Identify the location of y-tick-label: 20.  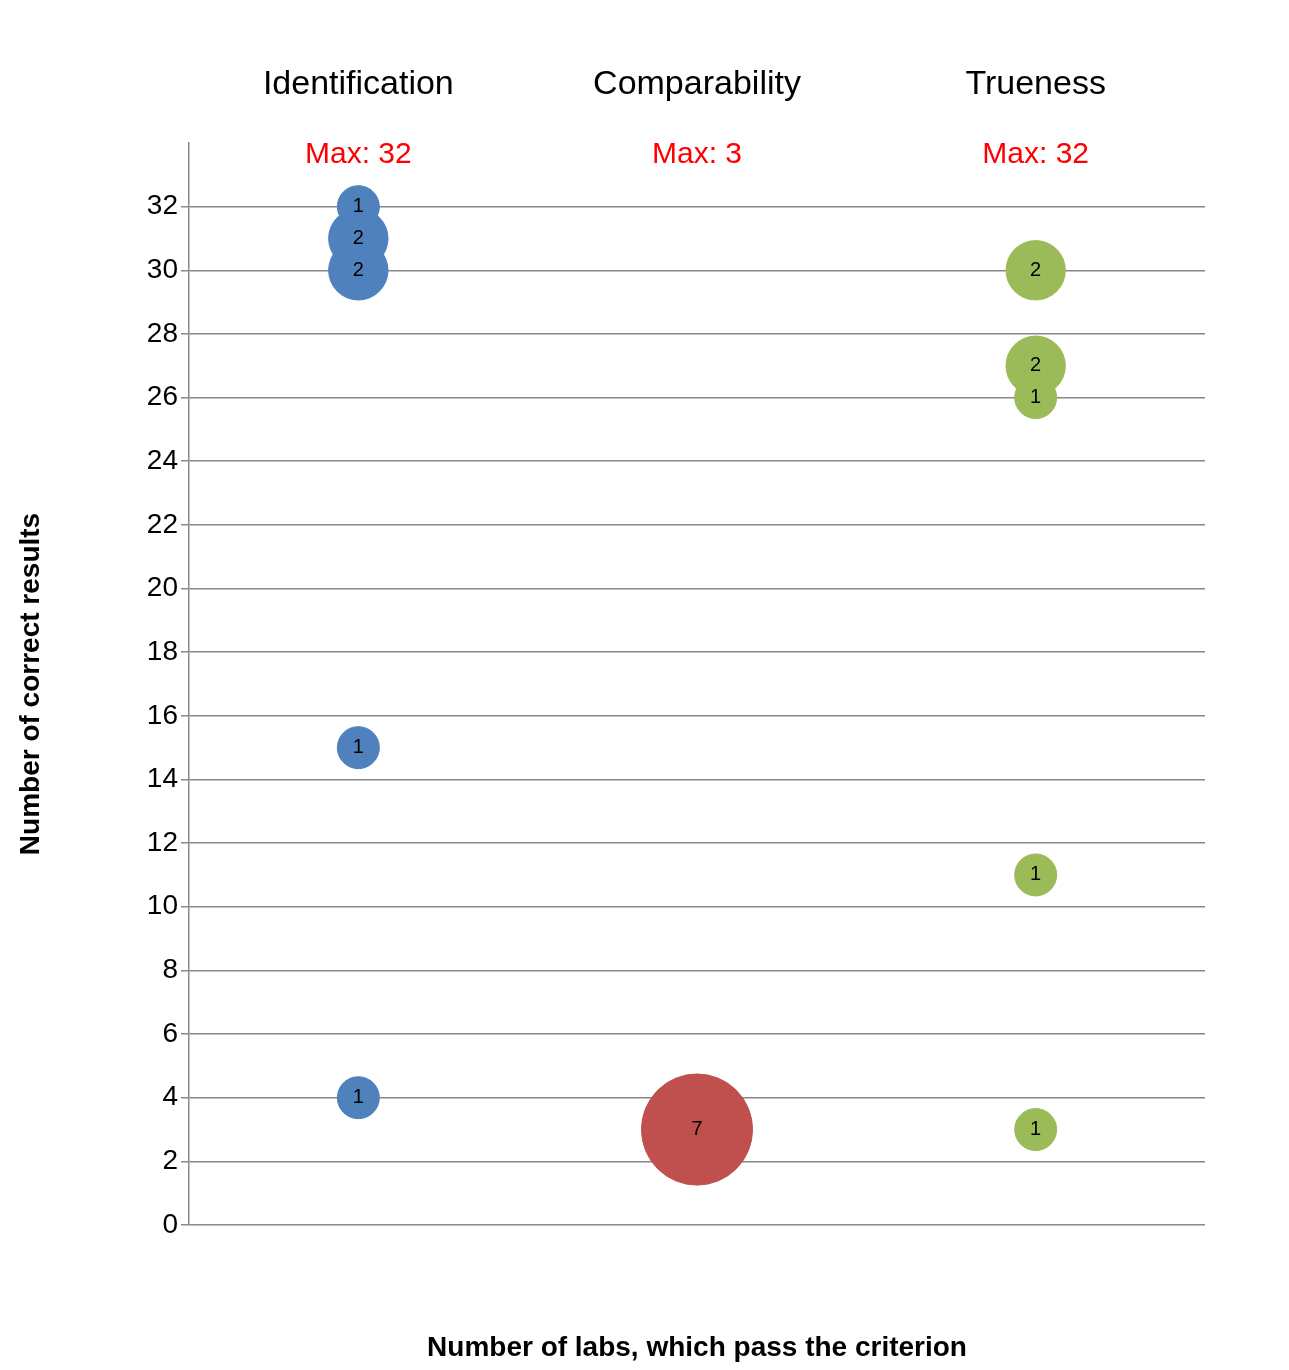
(162, 587).